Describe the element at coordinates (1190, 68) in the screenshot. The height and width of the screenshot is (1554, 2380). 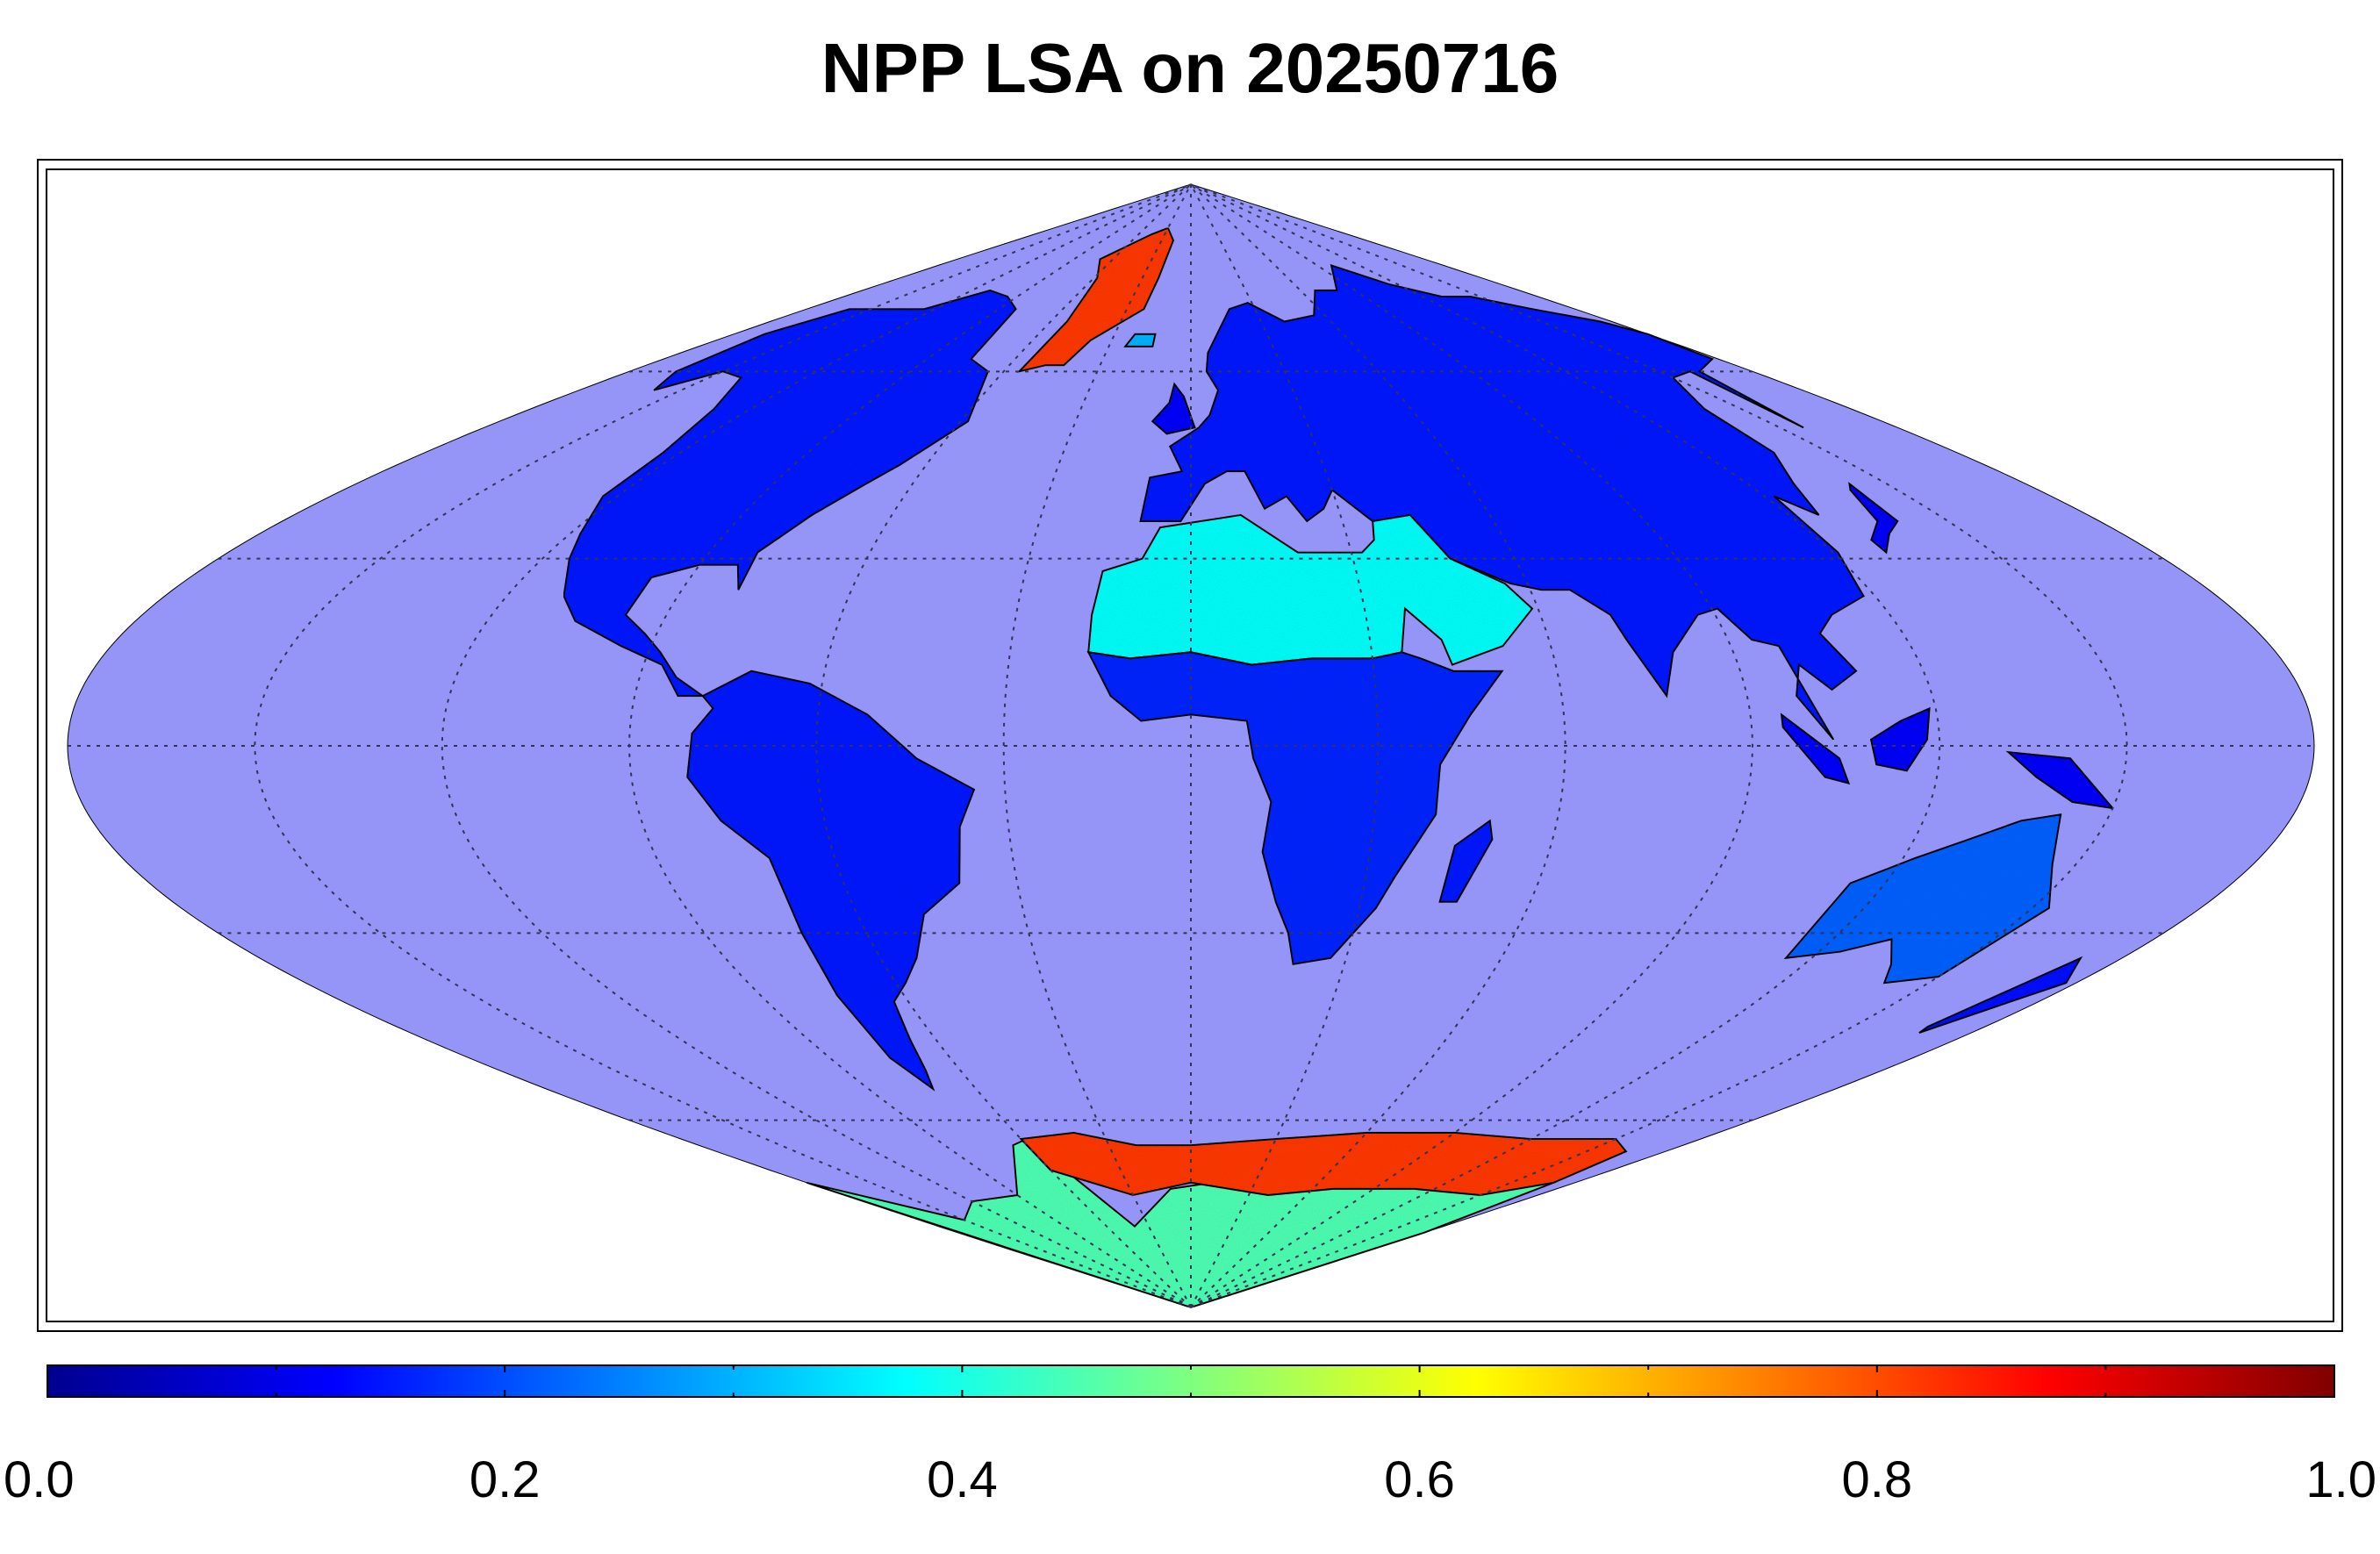
I see `map-title: NPP LSA on 20250716` at that location.